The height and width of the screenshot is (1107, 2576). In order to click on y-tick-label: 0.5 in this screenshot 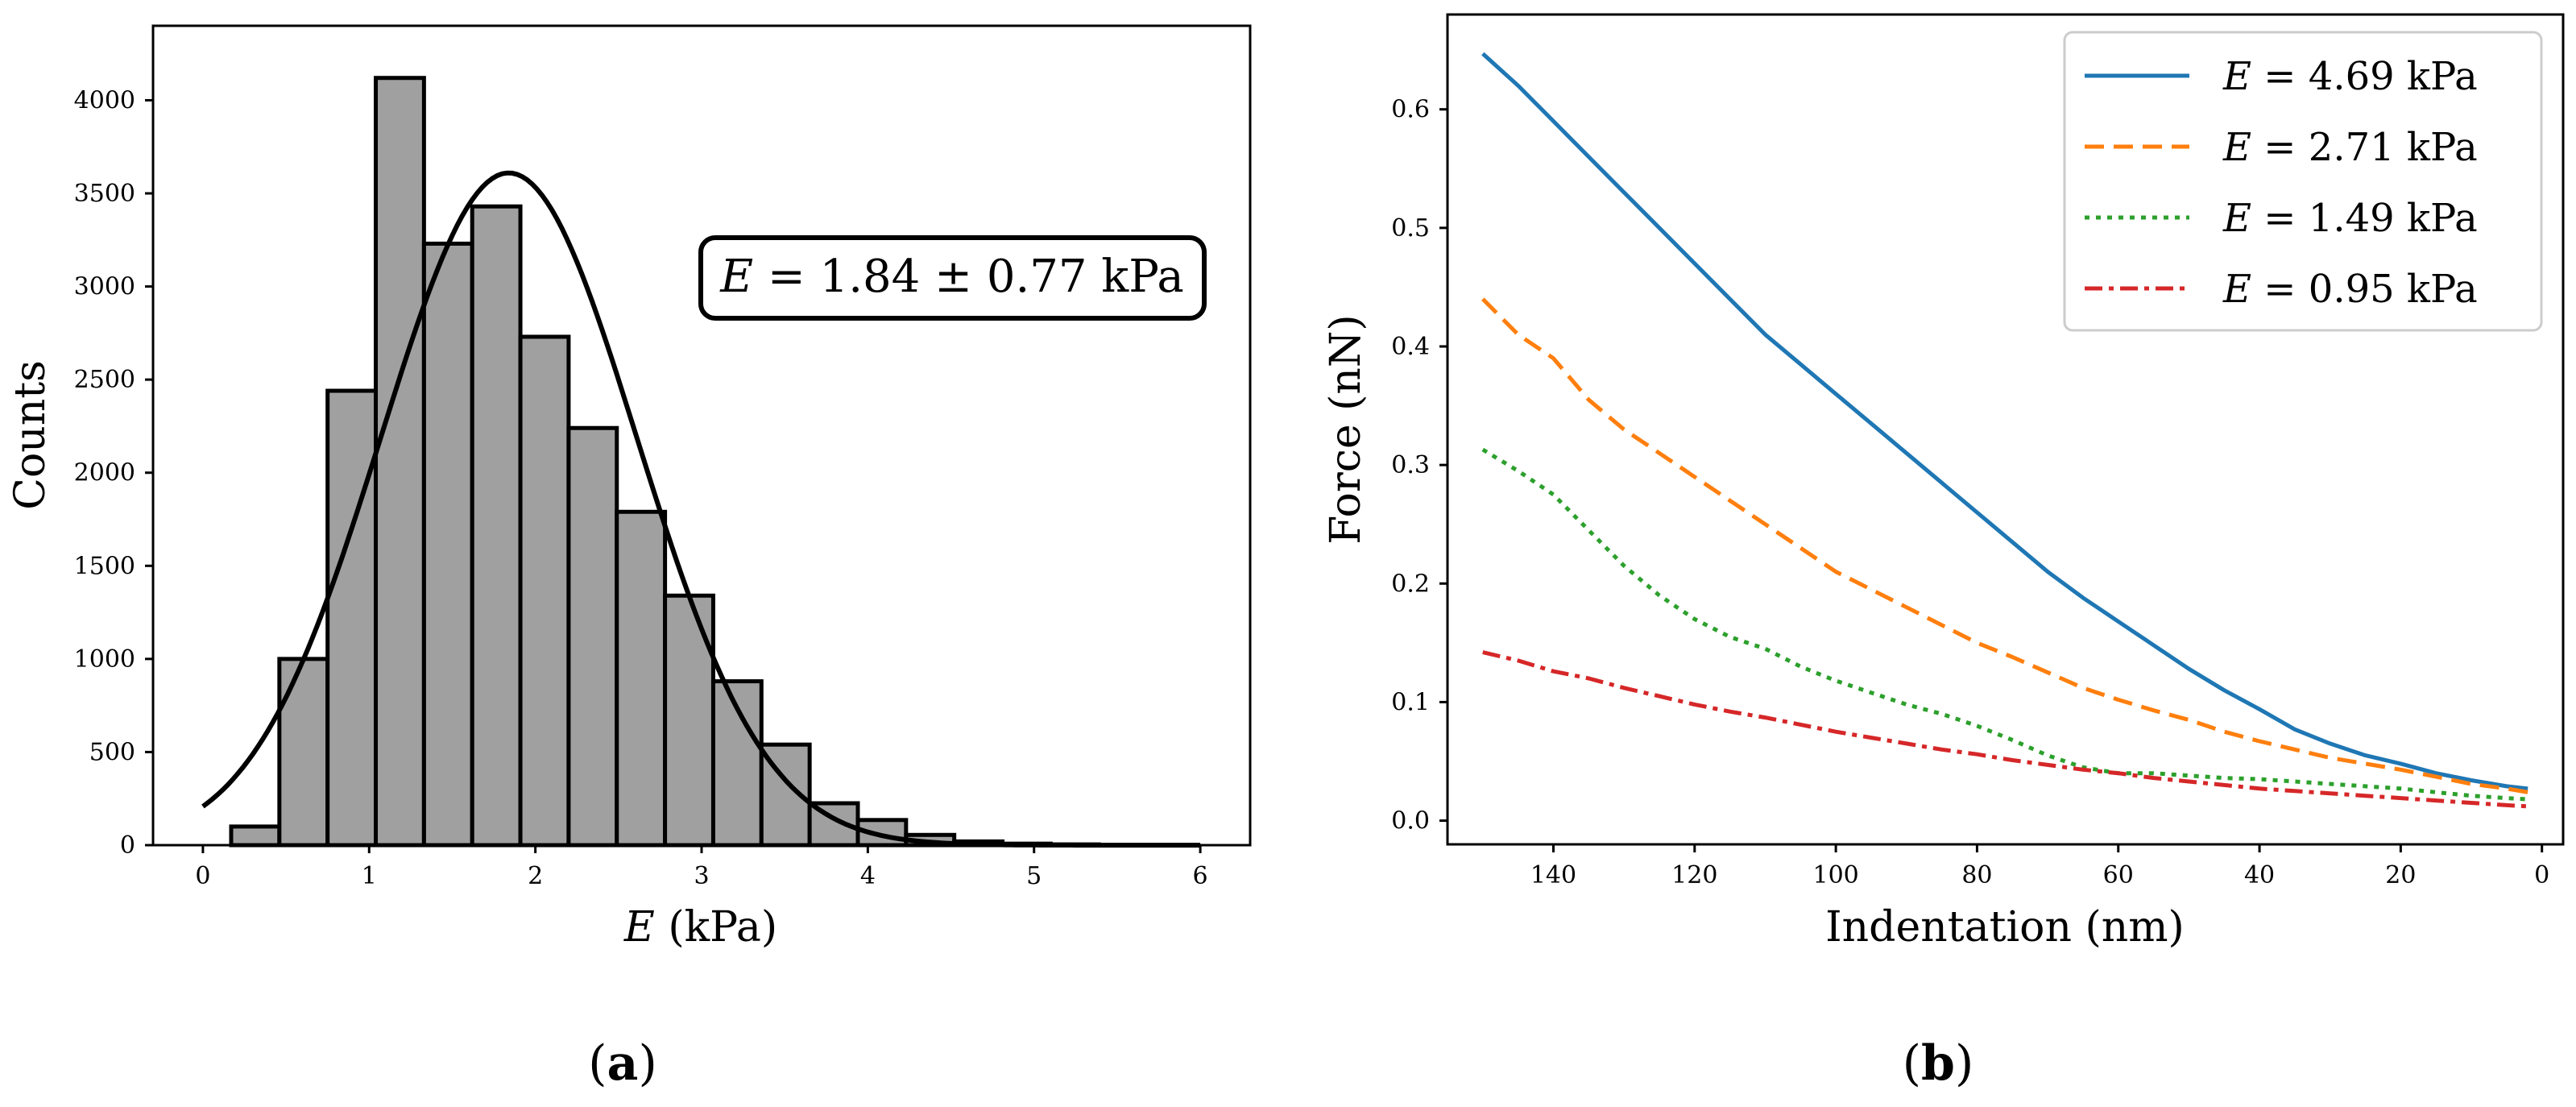, I will do `click(1410, 228)`.